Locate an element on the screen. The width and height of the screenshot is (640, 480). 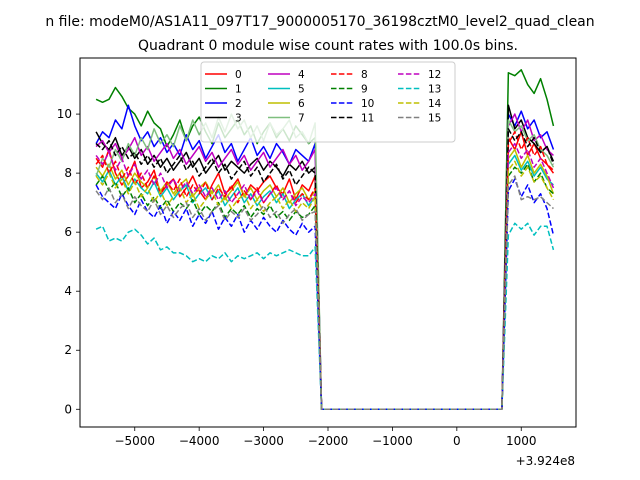
x-tick-label: −3000 is located at coordinates (263, 441).